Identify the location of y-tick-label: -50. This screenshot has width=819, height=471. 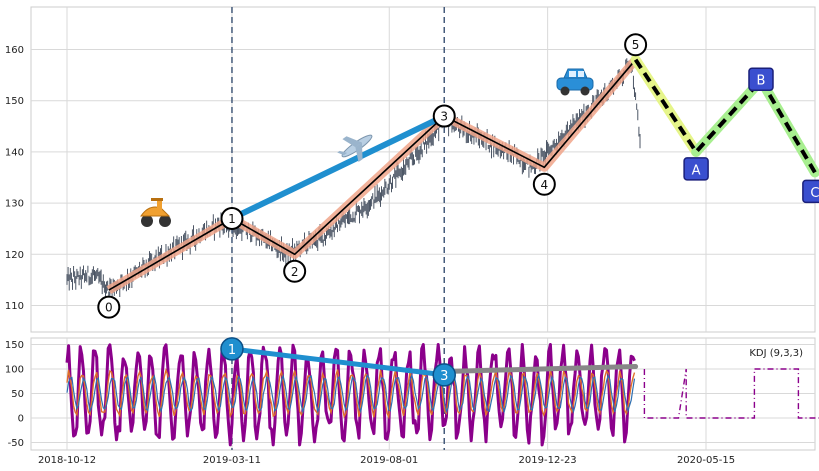
(16, 443).